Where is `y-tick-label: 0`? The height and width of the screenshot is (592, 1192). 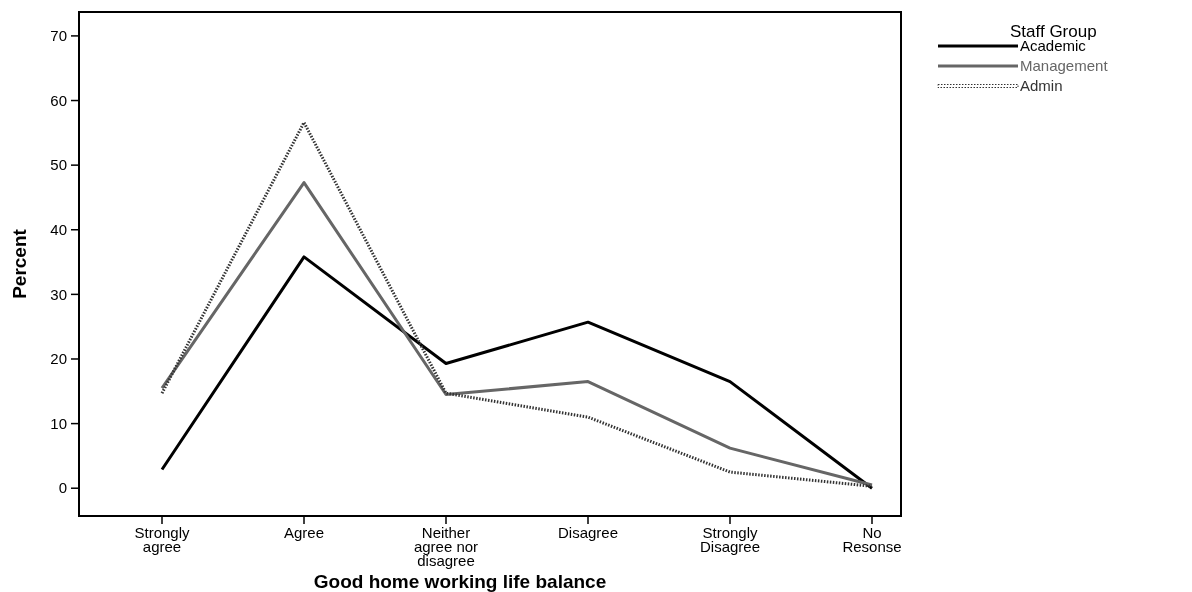
y-tick-label: 0 is located at coordinates (62, 488).